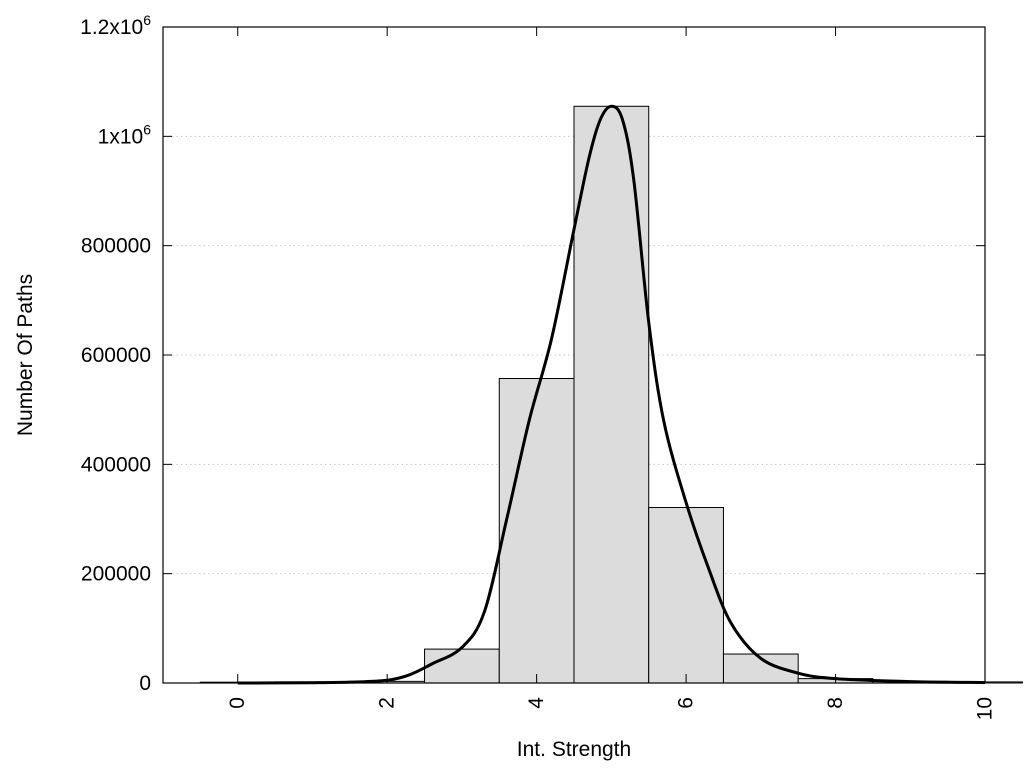  Describe the element at coordinates (686, 703) in the screenshot. I see `x-tick-label: 6` at that location.